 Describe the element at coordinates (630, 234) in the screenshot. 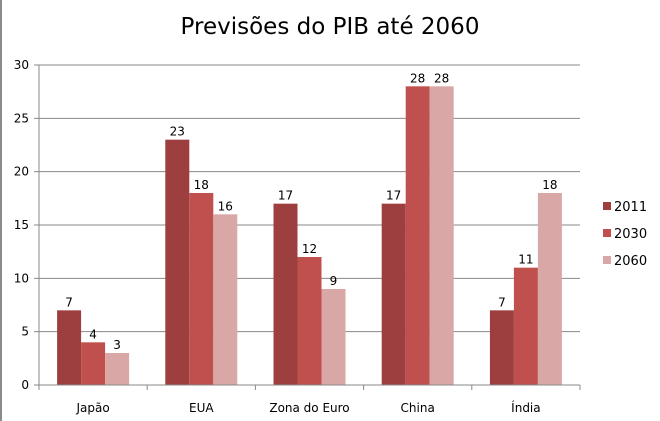

I see `legend-label: 2030` at that location.